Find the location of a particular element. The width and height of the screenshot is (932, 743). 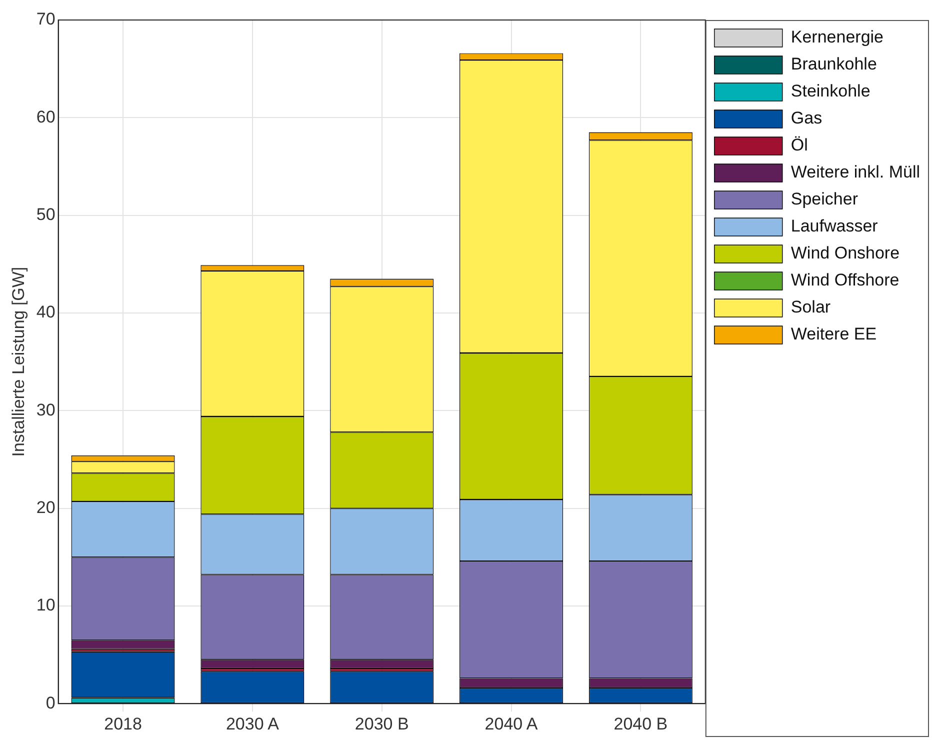

y-tick-label: 10 is located at coordinates (46, 605).